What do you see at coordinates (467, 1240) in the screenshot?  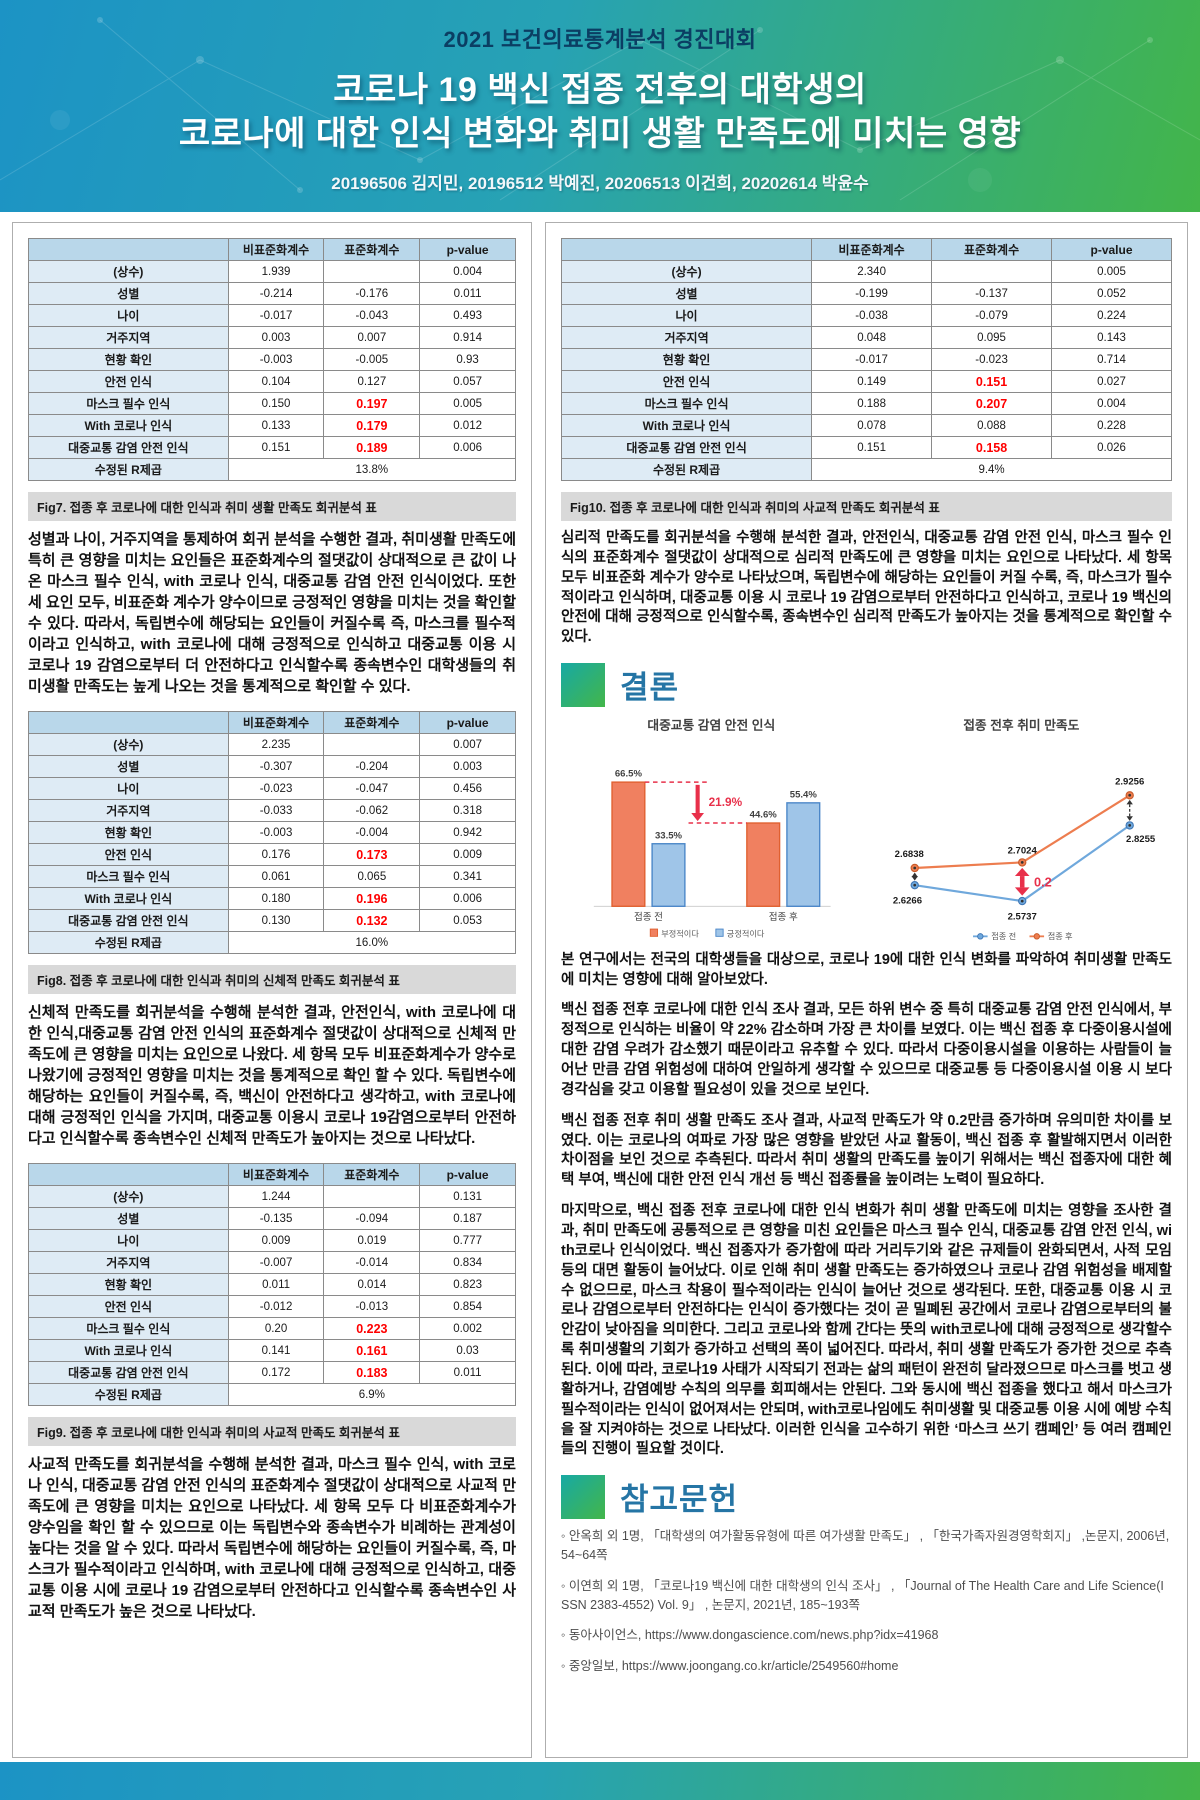 I see `p-value: 0.777` at bounding box center [467, 1240].